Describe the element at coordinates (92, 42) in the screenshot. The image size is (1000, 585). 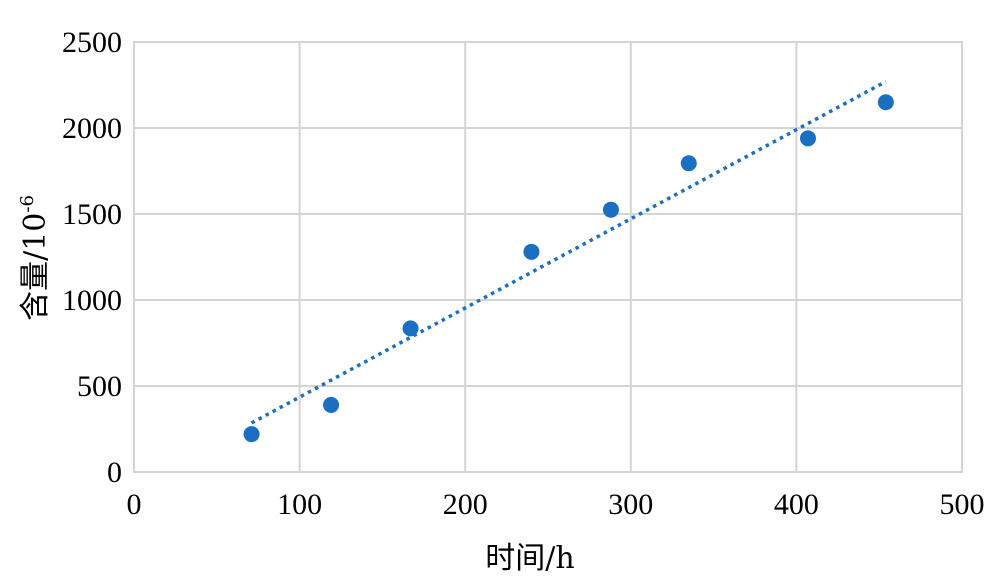
I see `y-tick-label: 2500` at that location.